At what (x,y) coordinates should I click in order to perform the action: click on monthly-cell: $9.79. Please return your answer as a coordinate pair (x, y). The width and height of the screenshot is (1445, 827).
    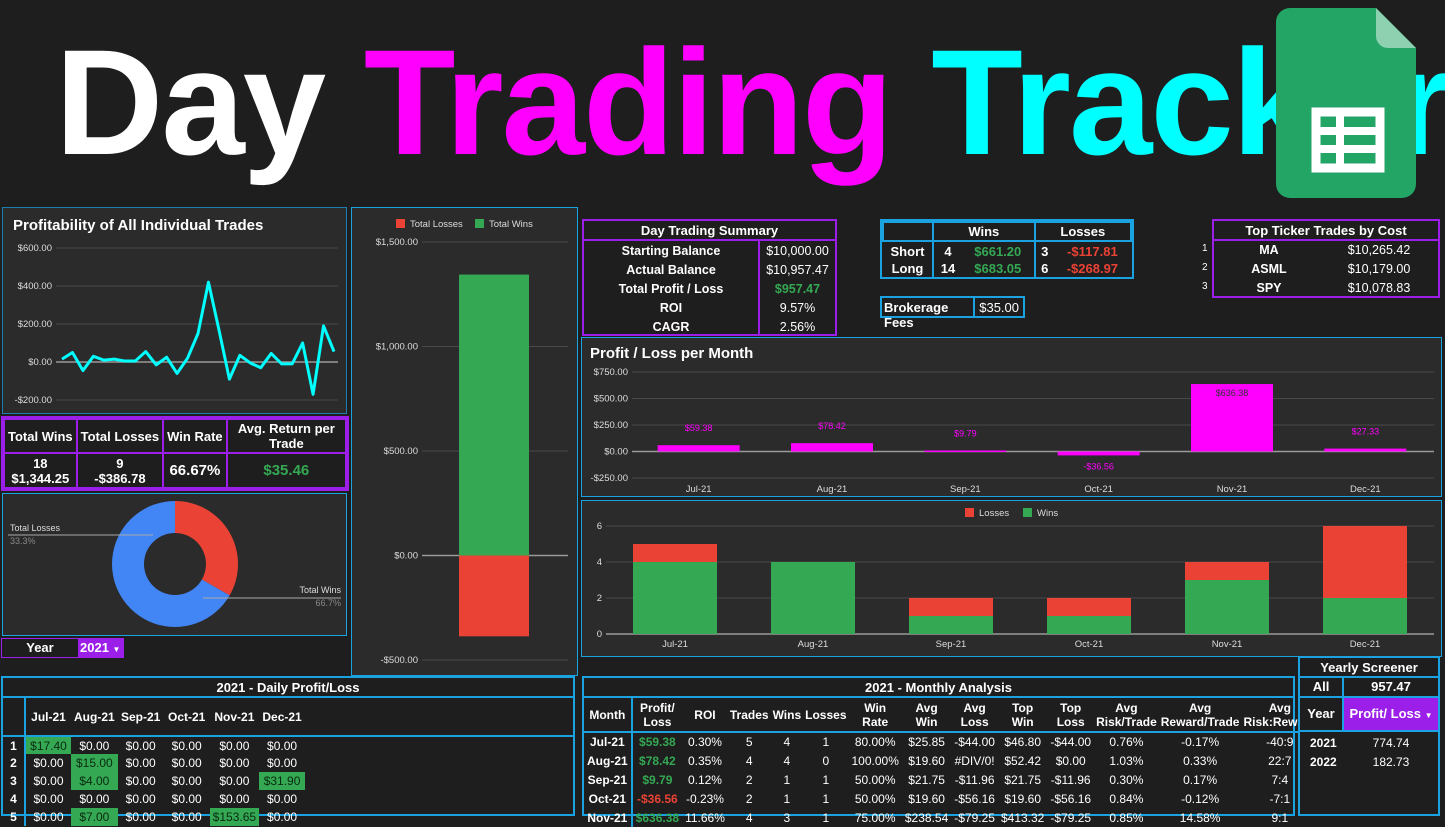
    Looking at the image, I should click on (657, 779).